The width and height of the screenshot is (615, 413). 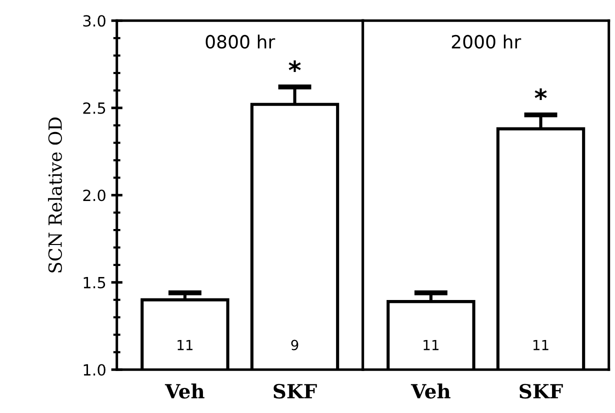 I want to click on text: 0800 hr, so click(x=241, y=41).